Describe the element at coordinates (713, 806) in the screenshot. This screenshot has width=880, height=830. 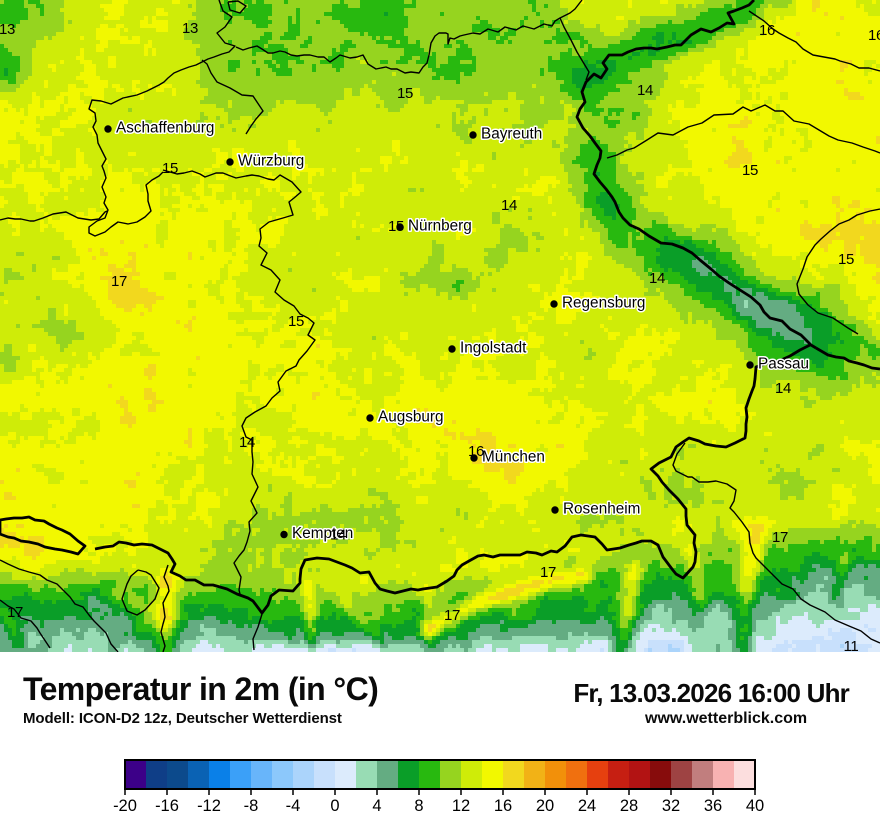
I see `svg-text: 36` at that location.